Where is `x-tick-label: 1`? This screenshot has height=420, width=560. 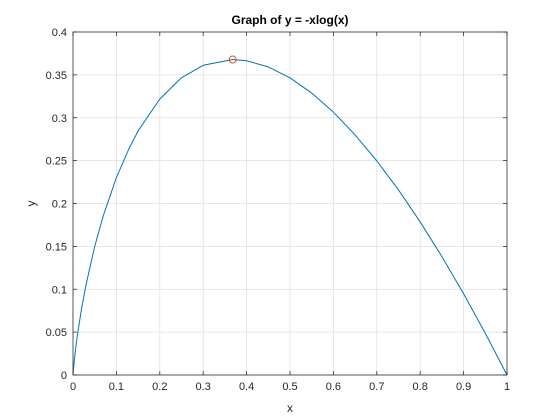 x-tick-label: 1 is located at coordinates (507, 387).